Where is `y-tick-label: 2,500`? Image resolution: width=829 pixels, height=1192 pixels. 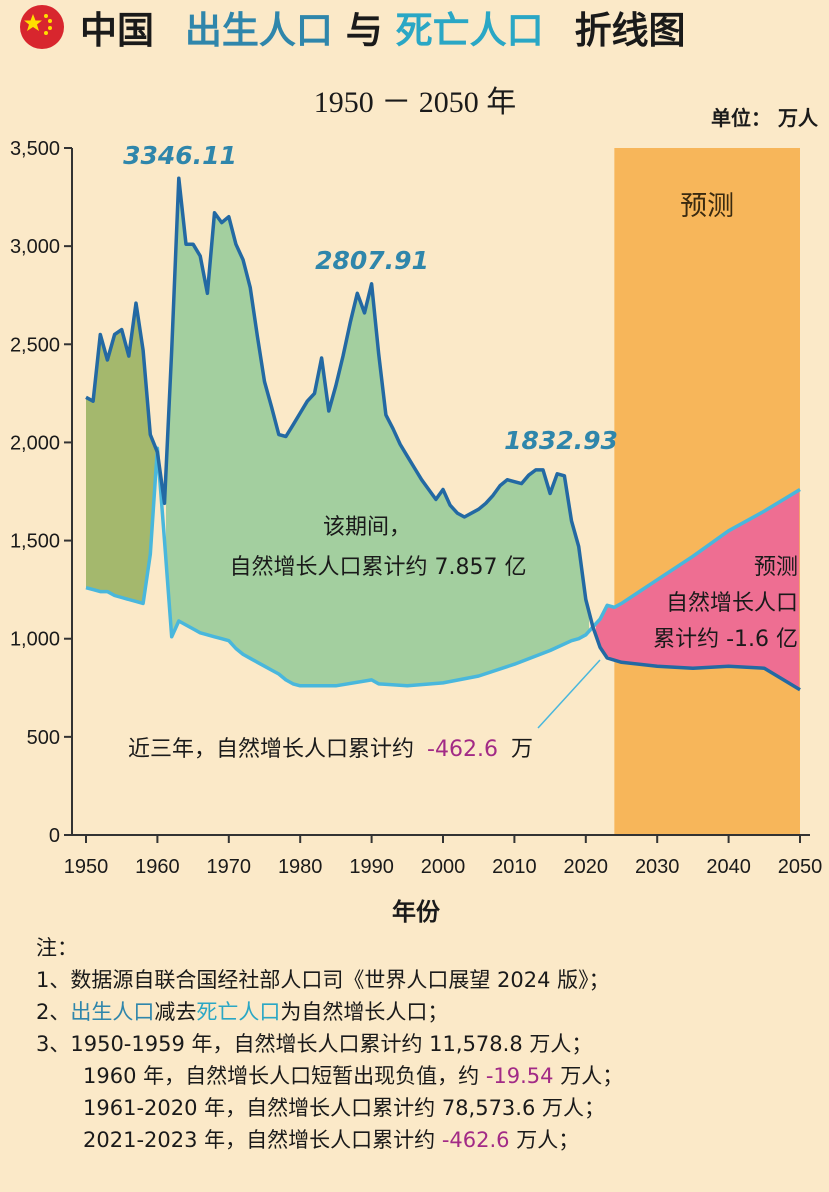 y-tick-label: 2,500 is located at coordinates (35, 345).